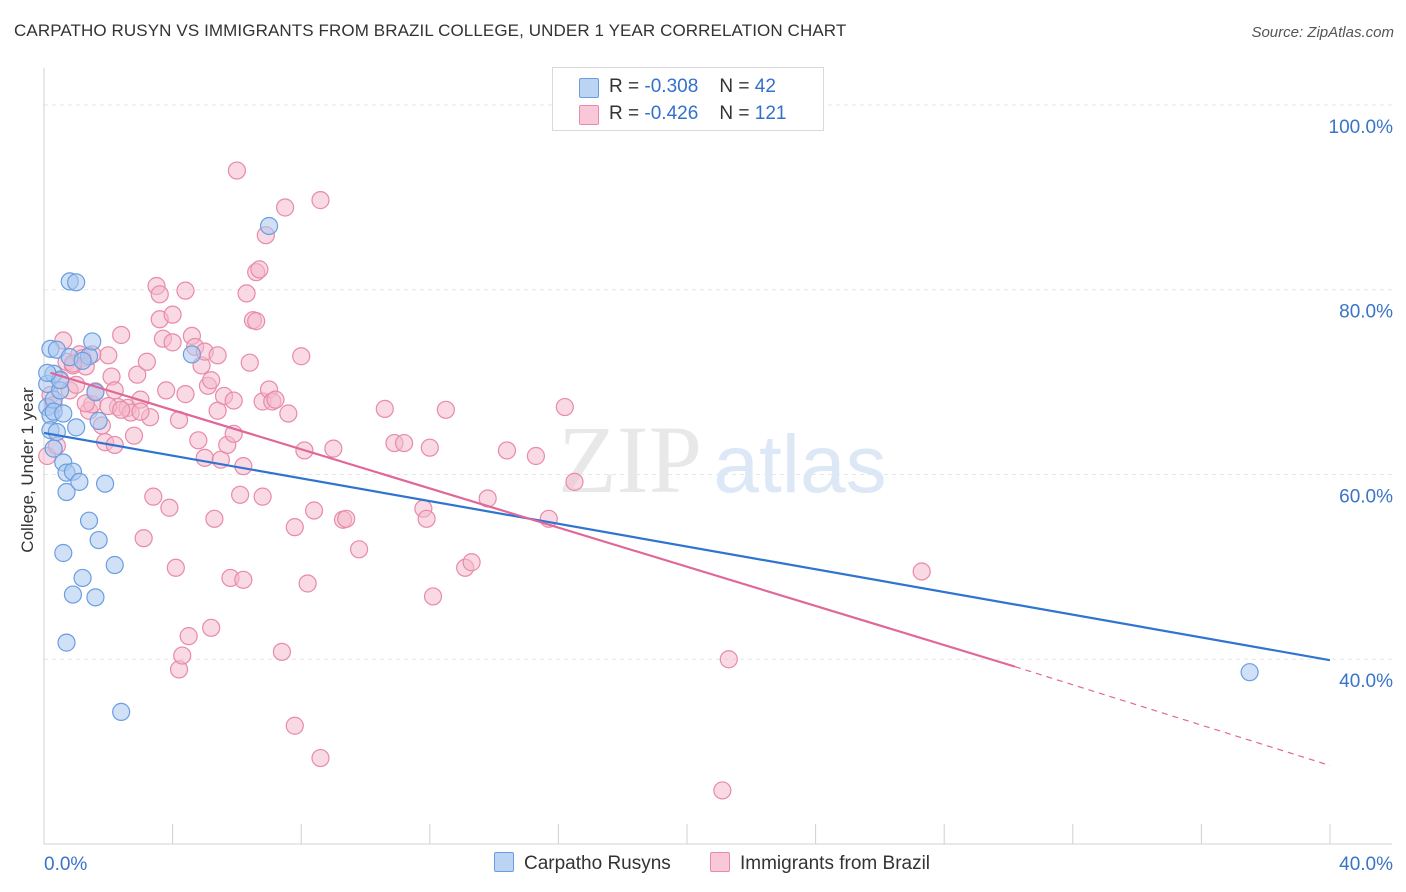 The width and height of the screenshot is (1406, 892). I want to click on bottom-legend-brazil: Immigrants from Brazil, so click(820, 863).